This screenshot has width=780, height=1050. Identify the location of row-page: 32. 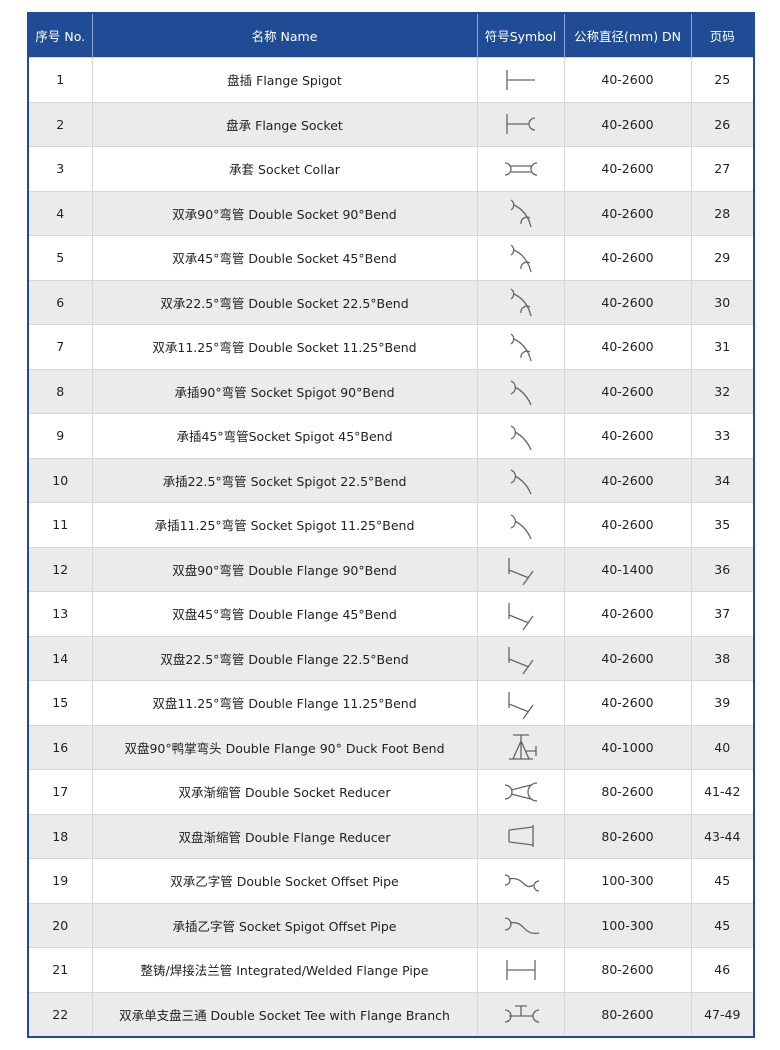
(722, 391).